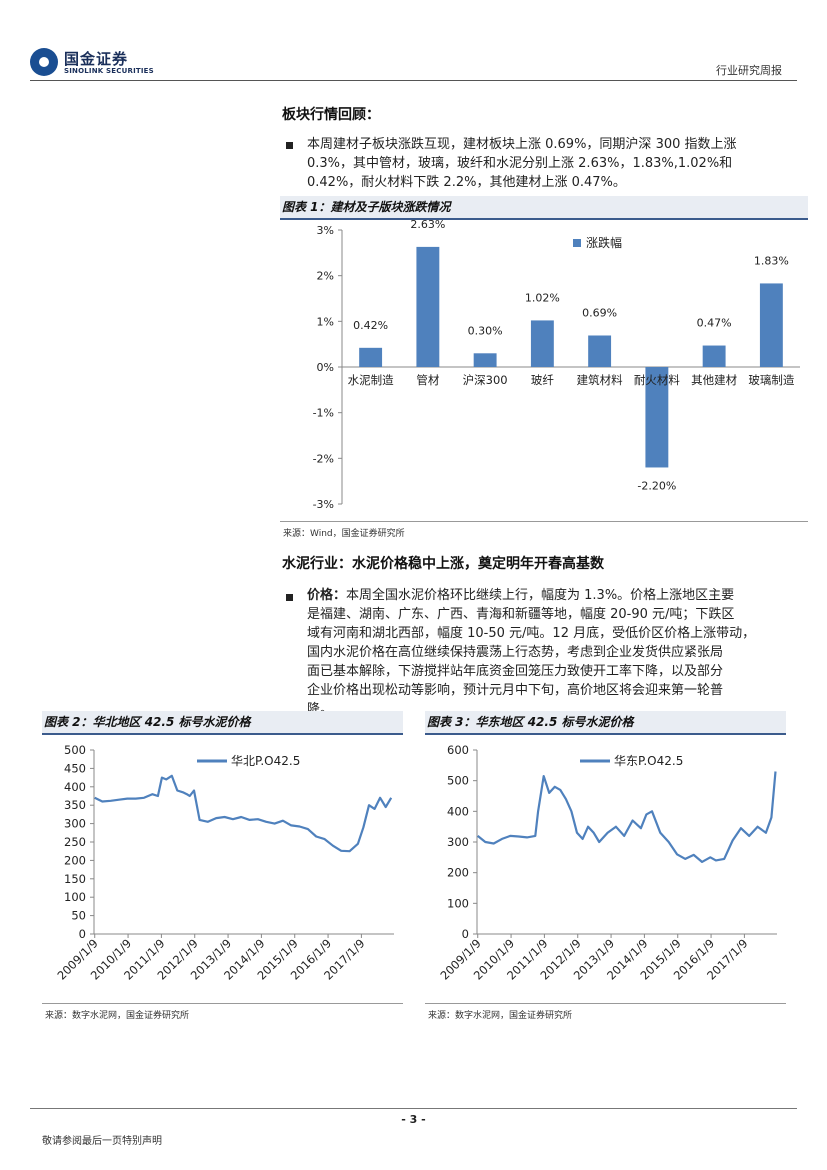 The image size is (827, 1170). I want to click on x-tick-label: 其他建材, so click(714, 380).